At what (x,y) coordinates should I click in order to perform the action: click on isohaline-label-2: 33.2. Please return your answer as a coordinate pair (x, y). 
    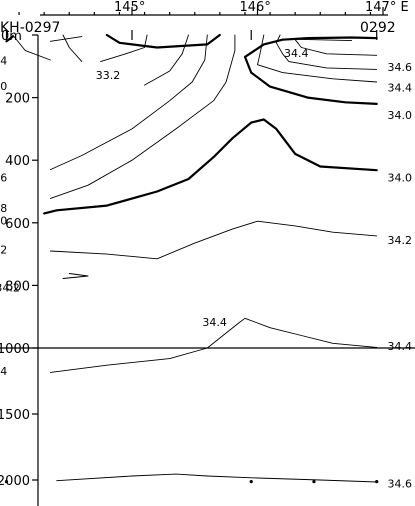
    Looking at the image, I should click on (108, 75).